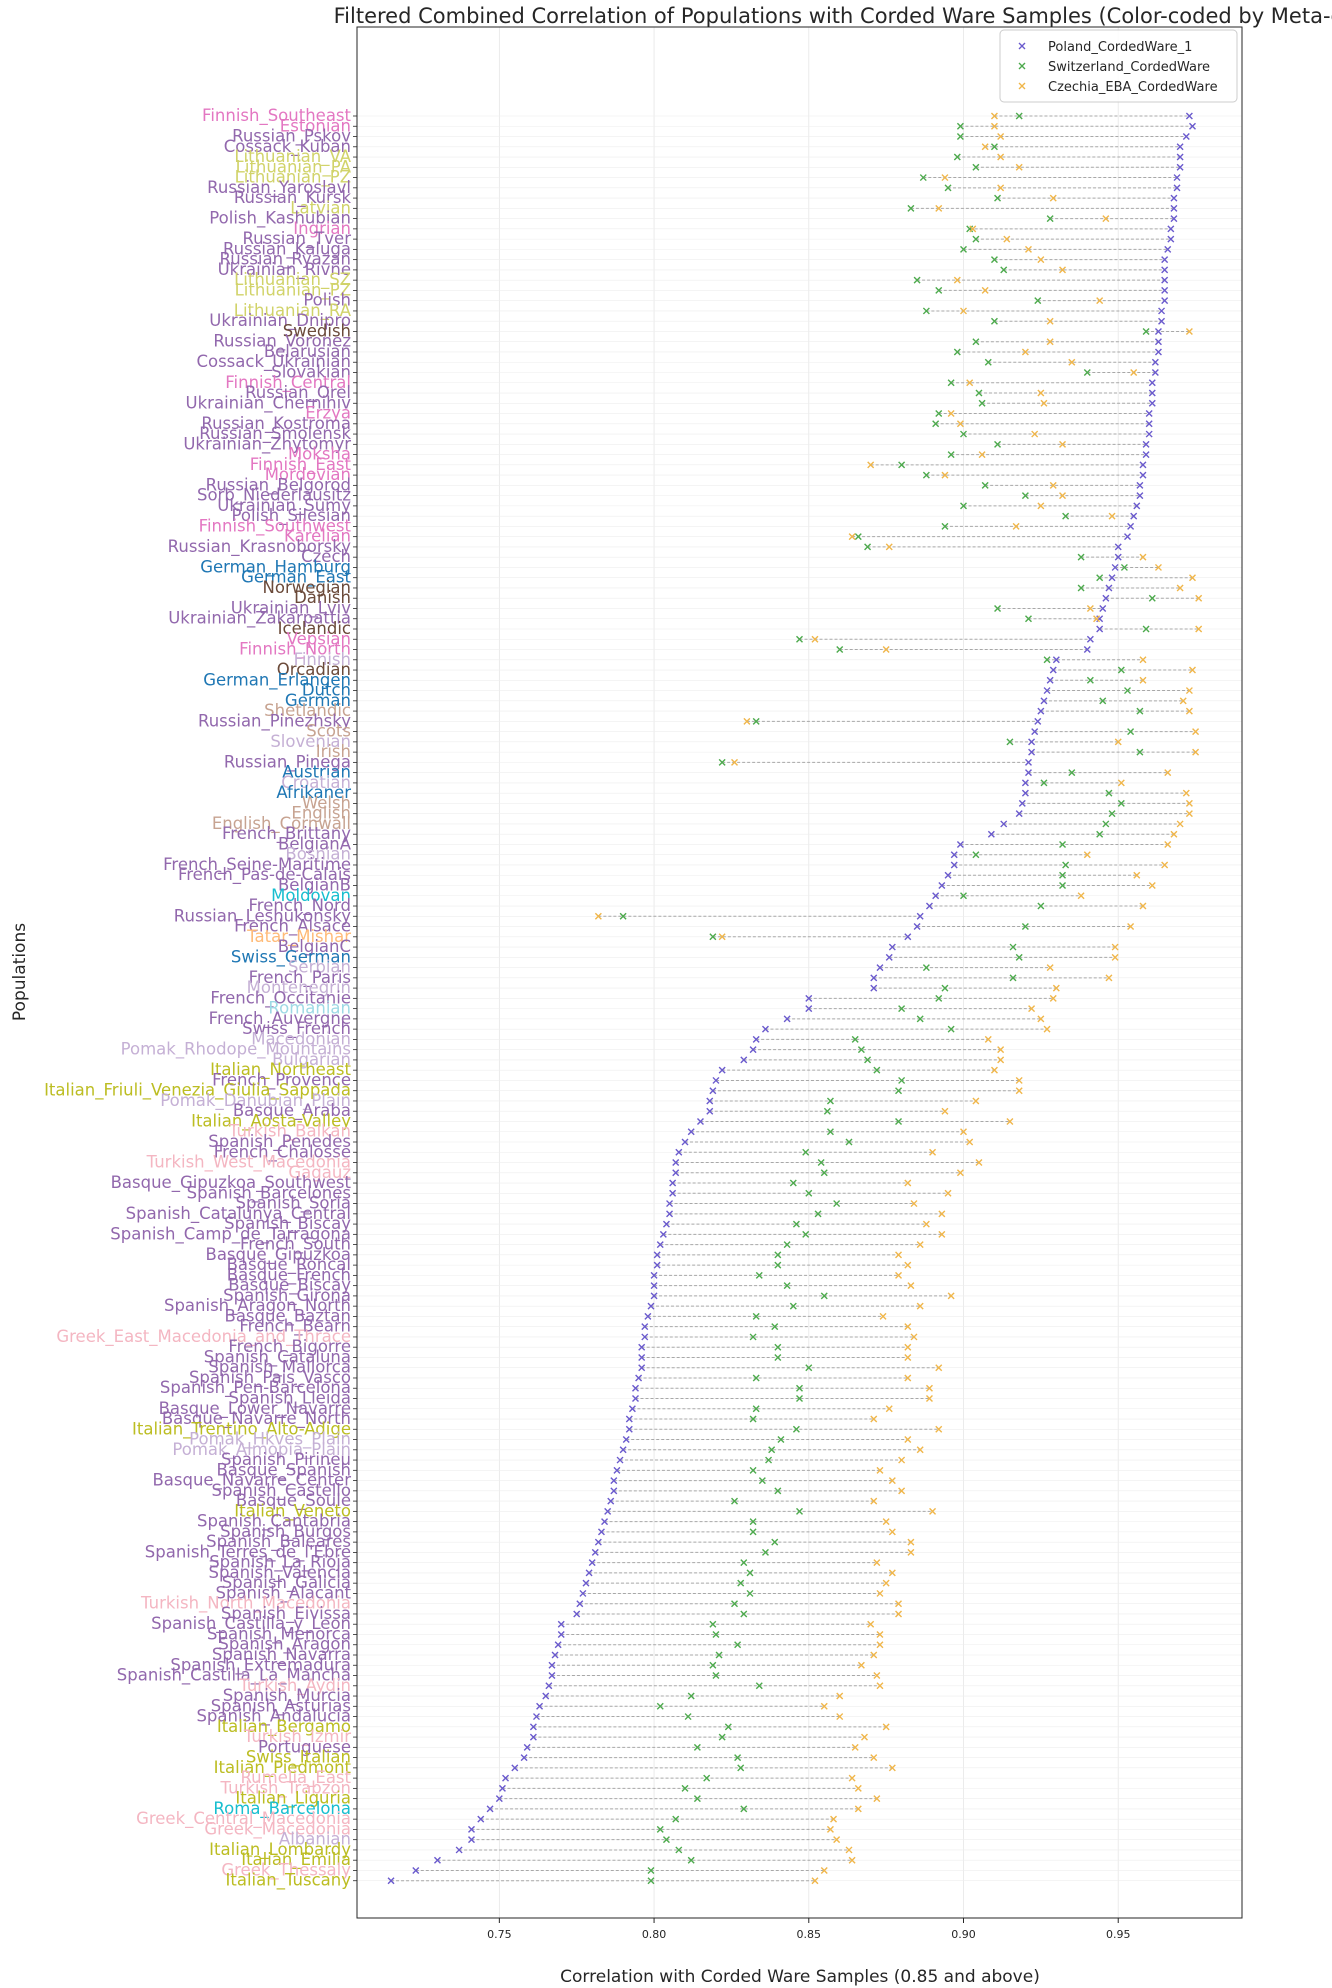  Describe the element at coordinates (293, 198) in the screenshot. I see `population-label: Russian_Kursk` at that location.